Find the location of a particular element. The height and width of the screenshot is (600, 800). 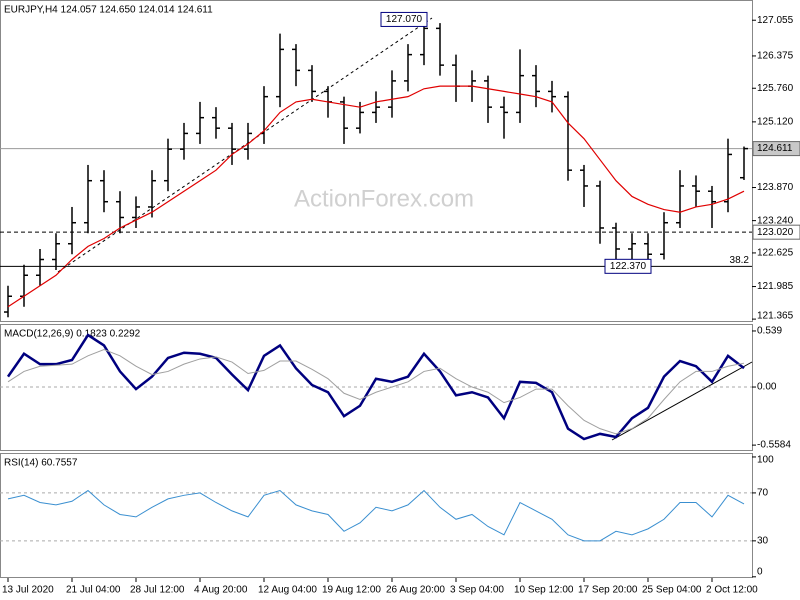

x-tick-label: 13 Jul 2020 is located at coordinates (28, 590).